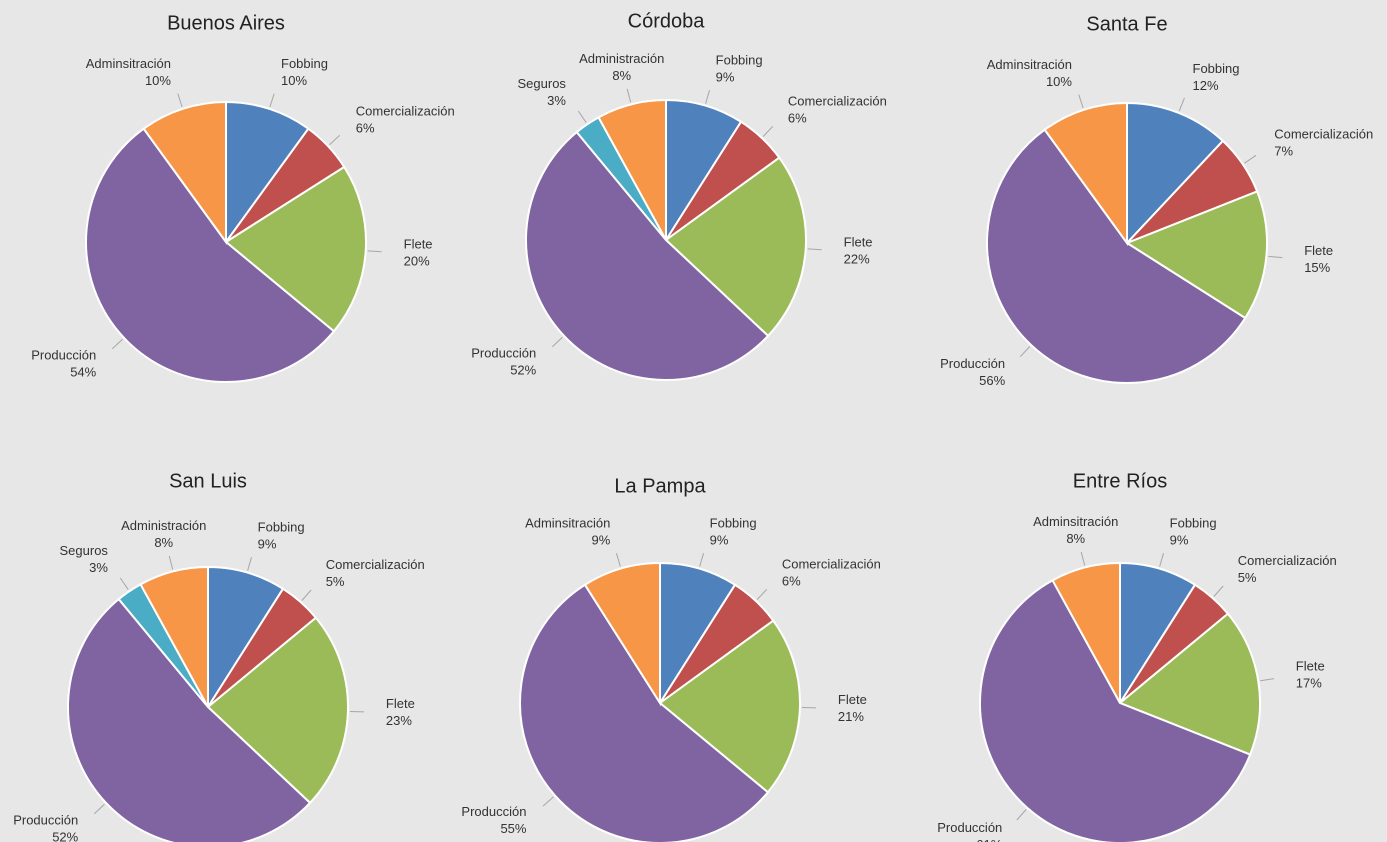  I want to click on chart-title: La Pampa, so click(660, 486).